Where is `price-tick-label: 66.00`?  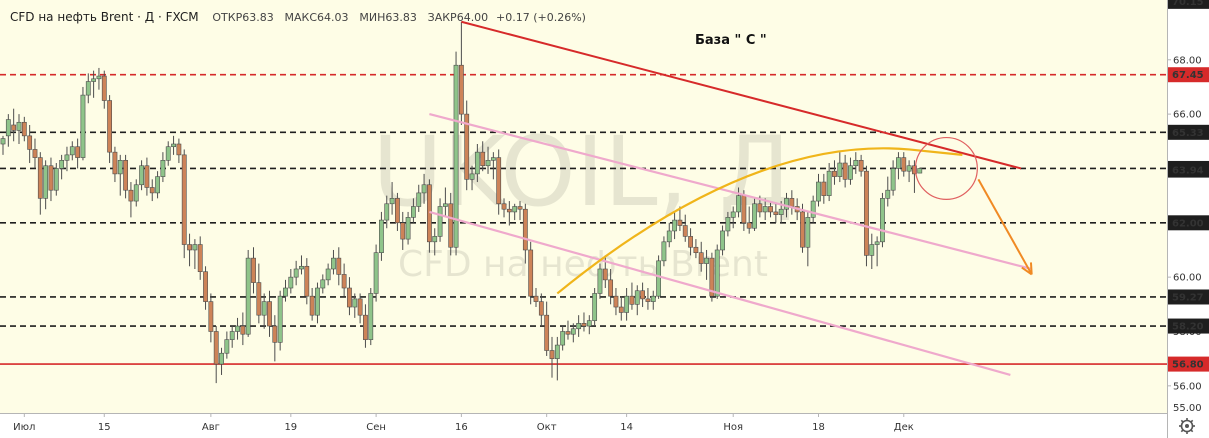
price-tick-label: 66.00 is located at coordinates (1187, 115).